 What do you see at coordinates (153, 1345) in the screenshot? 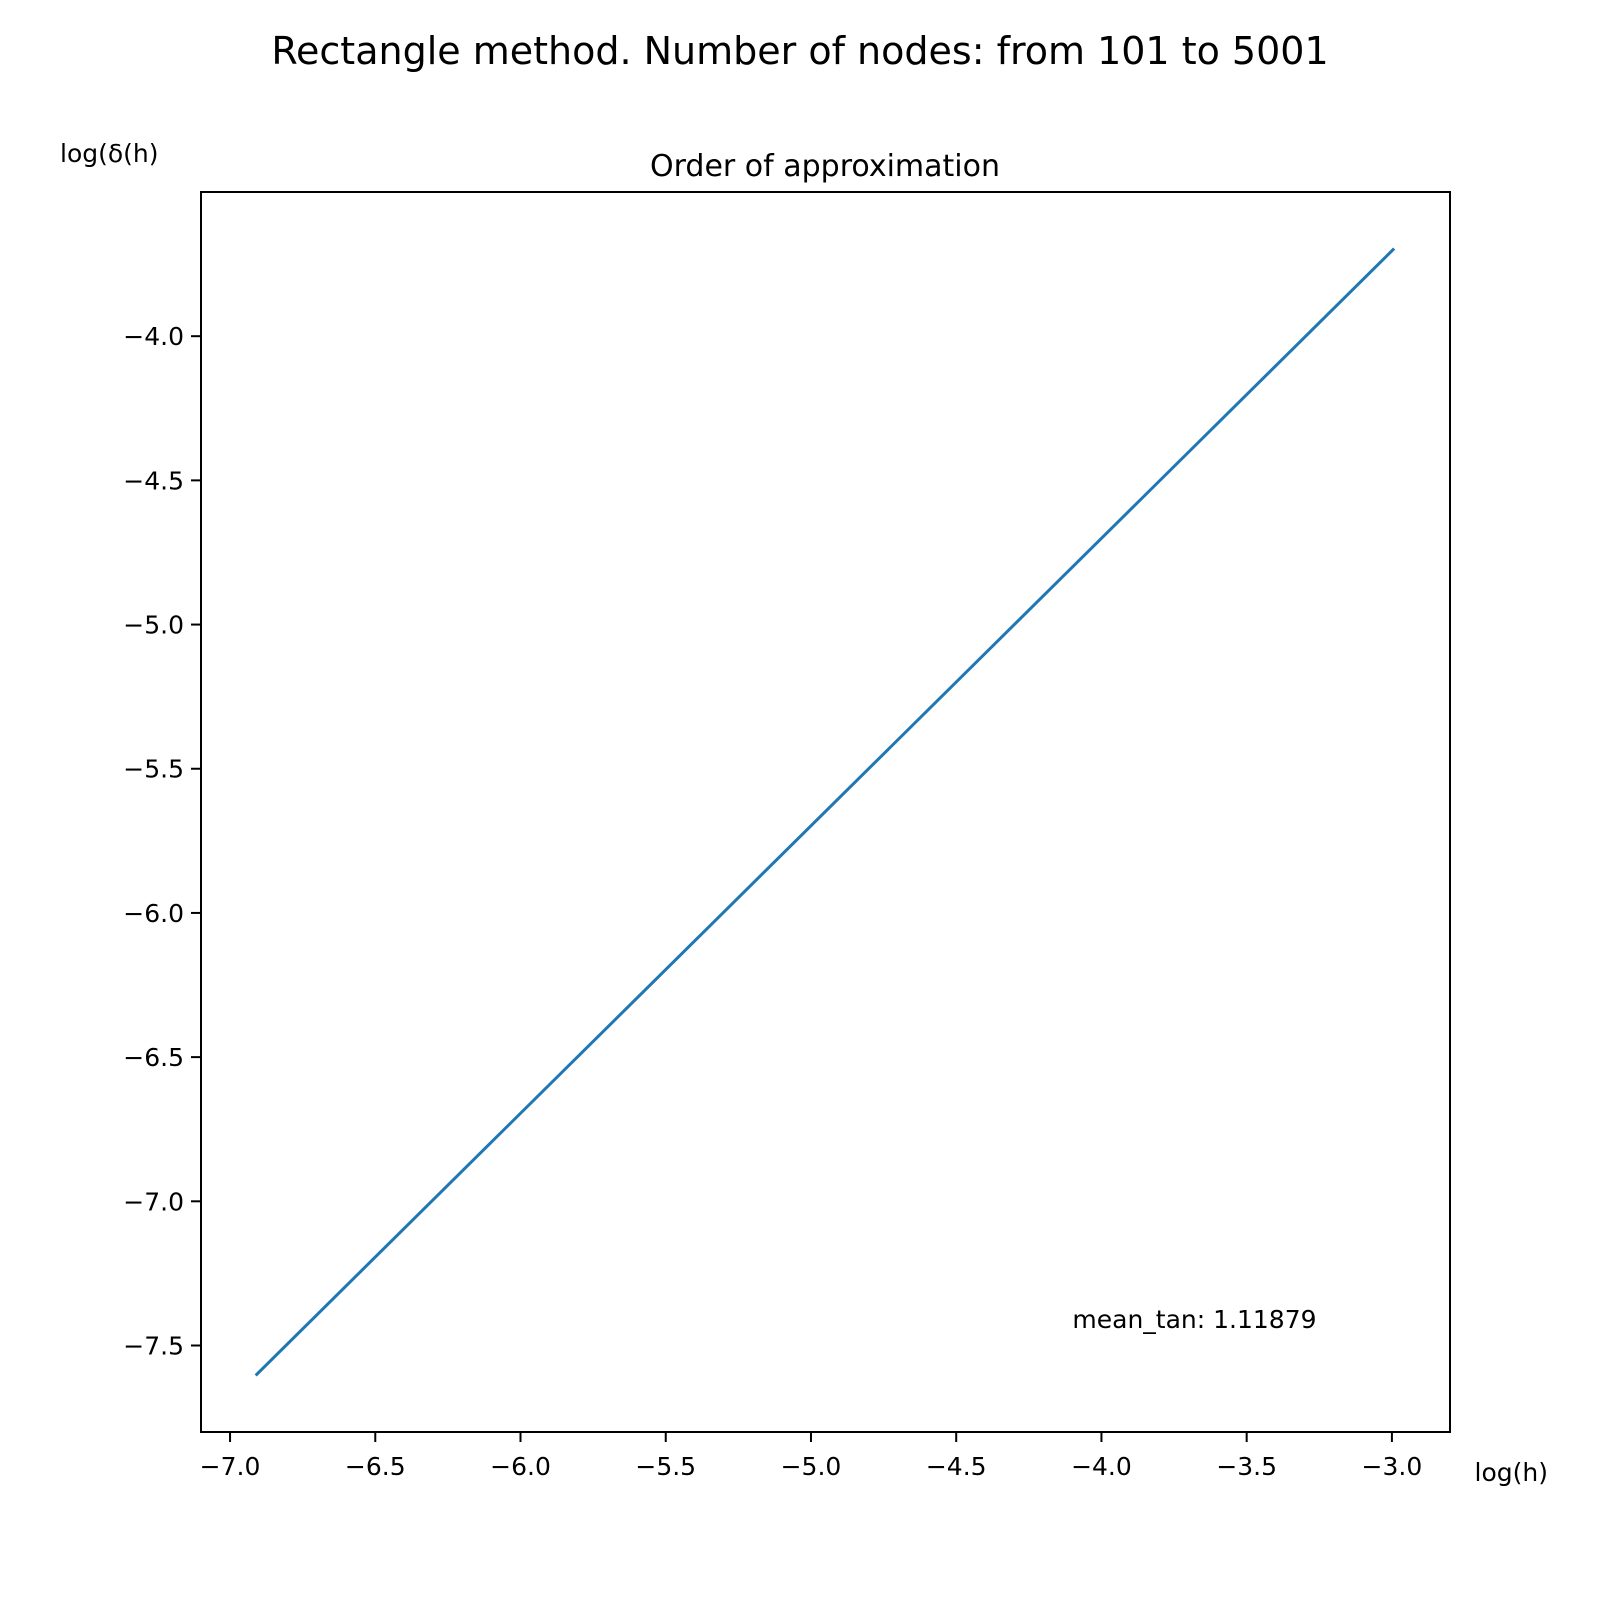
I see `y-tick-label: −7.5` at bounding box center [153, 1345].